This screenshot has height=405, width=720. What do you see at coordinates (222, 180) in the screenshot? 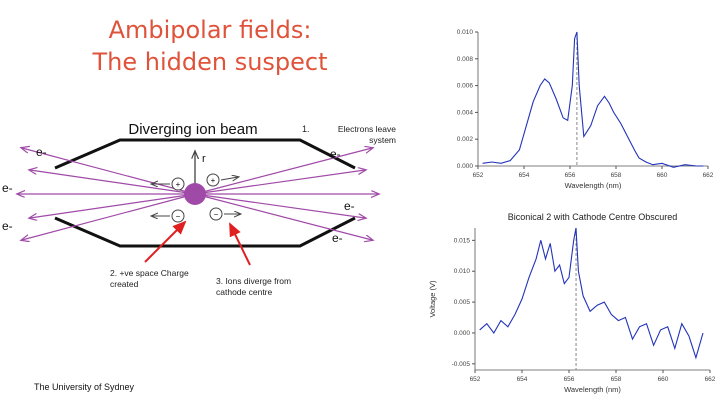
I see `particle-plus-right: +` at bounding box center [222, 180].